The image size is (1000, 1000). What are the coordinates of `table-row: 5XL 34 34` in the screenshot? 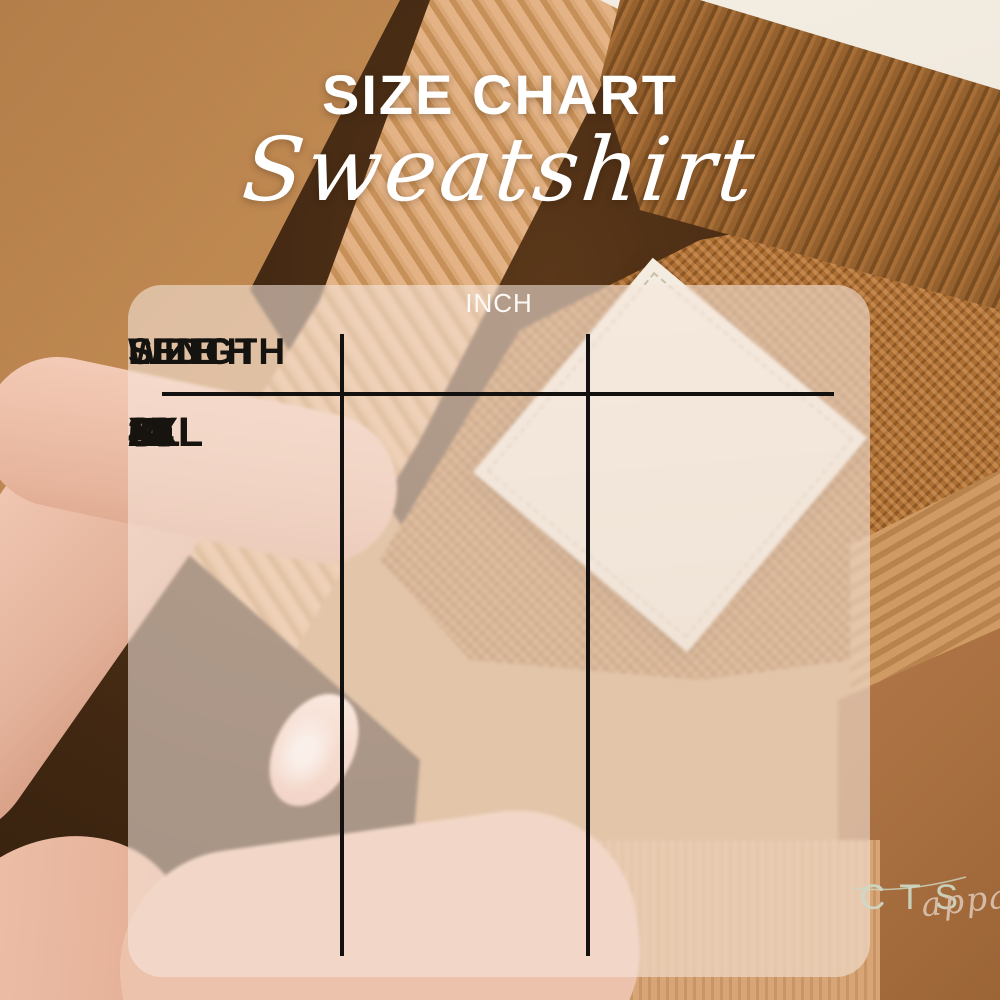 It's located at (499, 433).